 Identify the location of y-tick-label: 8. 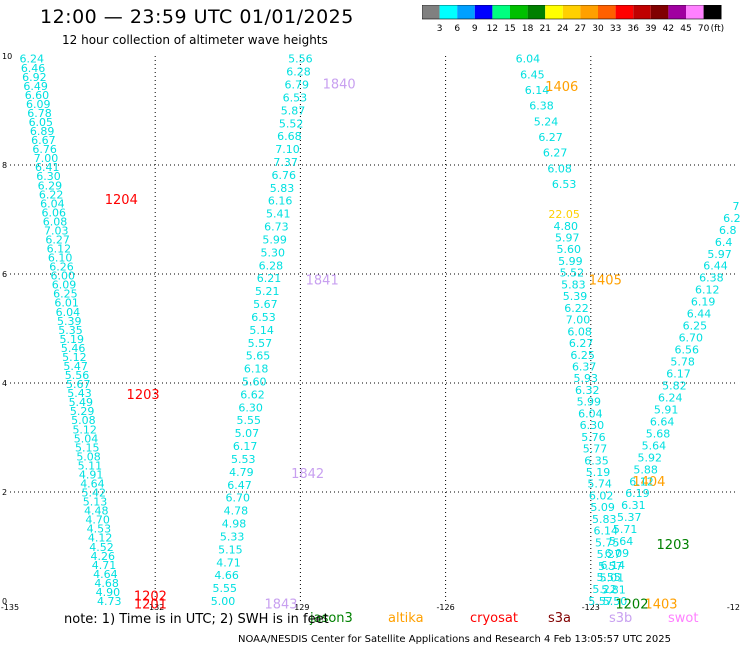
(4, 165).